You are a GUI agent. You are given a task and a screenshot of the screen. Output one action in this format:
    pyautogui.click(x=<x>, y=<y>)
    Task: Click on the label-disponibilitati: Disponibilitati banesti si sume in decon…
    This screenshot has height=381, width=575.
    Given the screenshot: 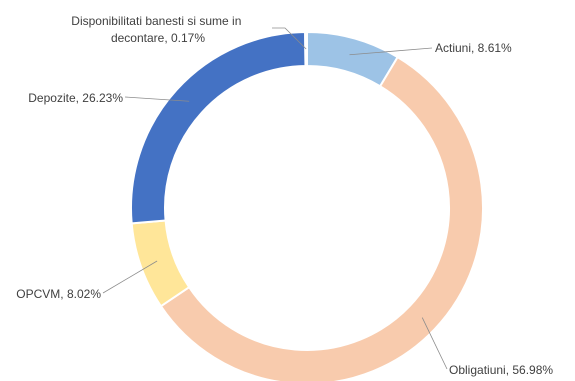 What is the action you would take?
    pyautogui.click(x=157, y=29)
    